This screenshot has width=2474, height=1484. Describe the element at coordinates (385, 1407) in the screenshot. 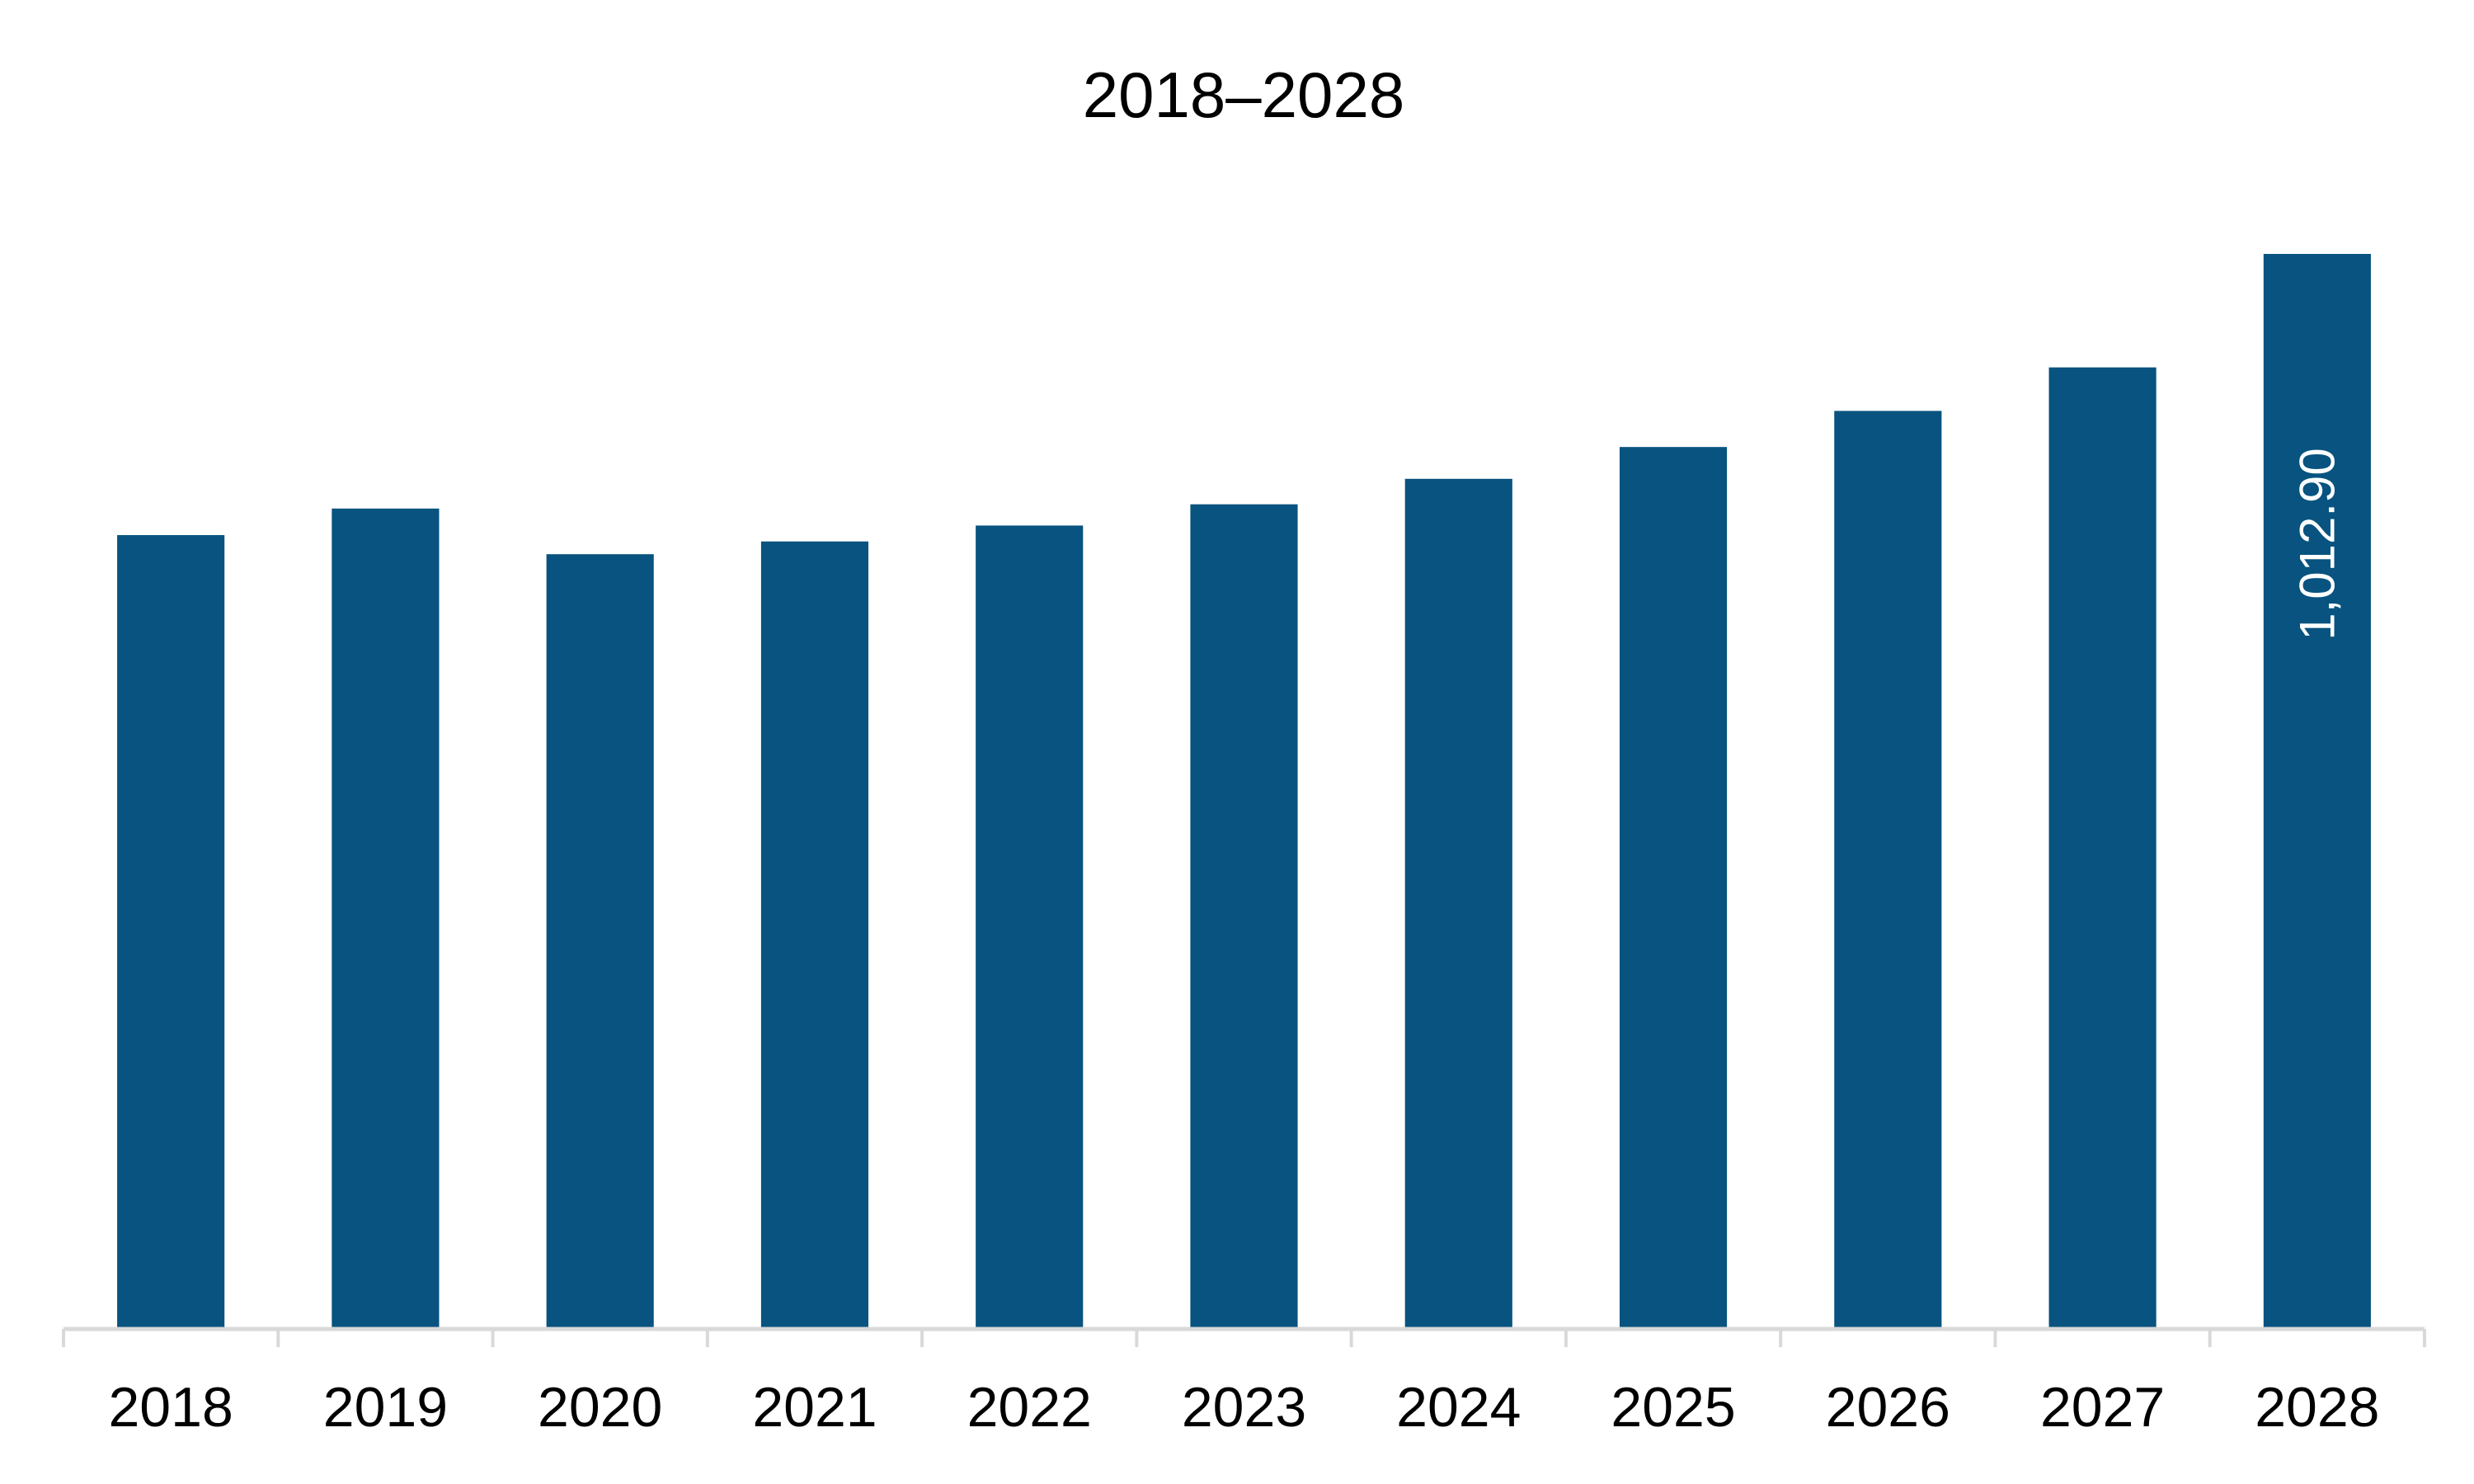

I see `x-tick-label-2019: 2019` at that location.